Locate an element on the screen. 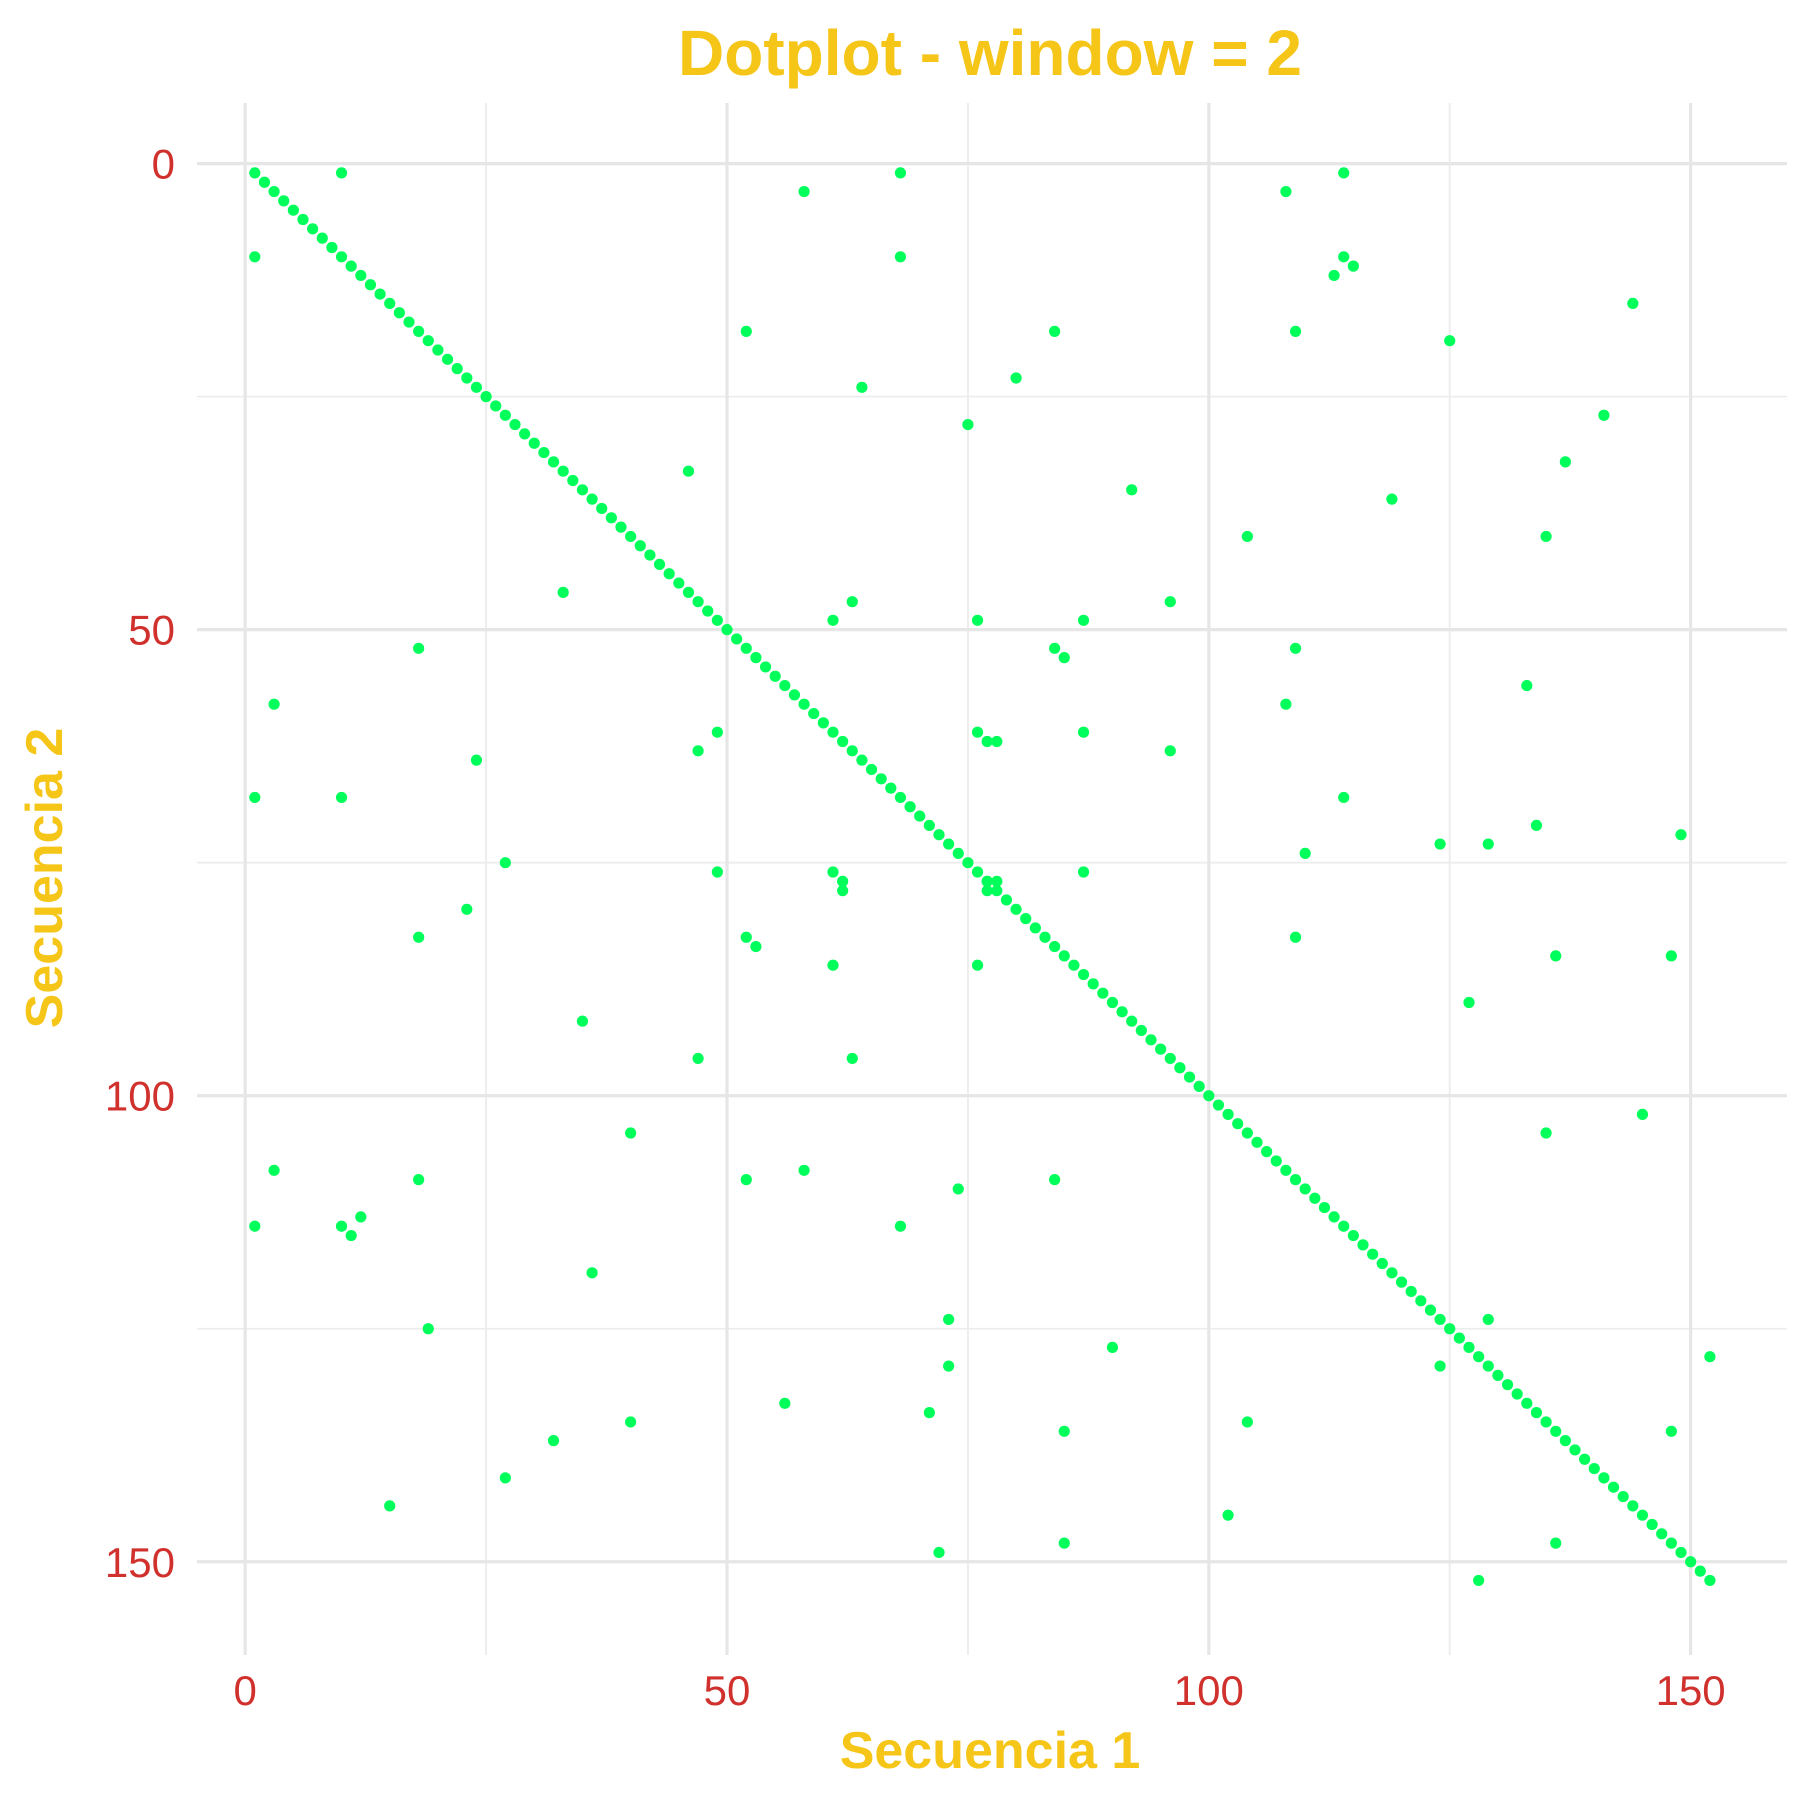 The height and width of the screenshot is (1800, 1800). x-tick-label: 0 is located at coordinates (245, 1690).